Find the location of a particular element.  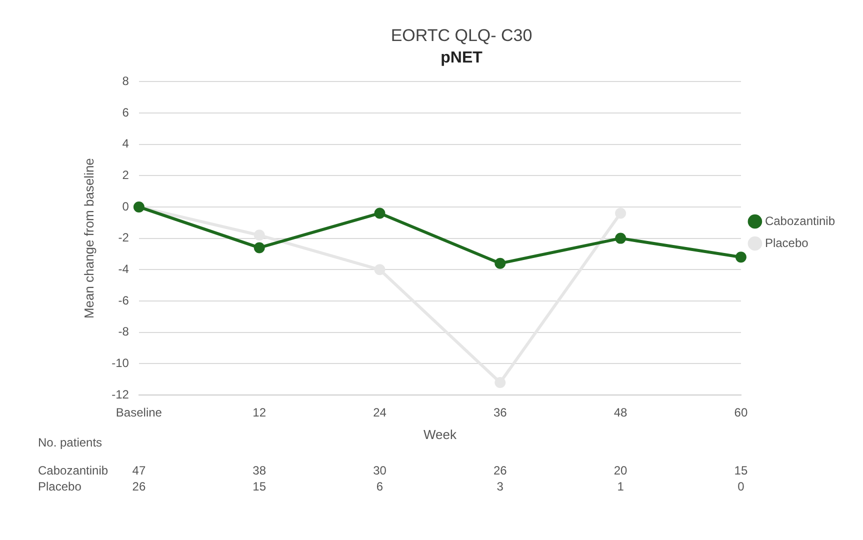

text: 1 is located at coordinates (620, 486).